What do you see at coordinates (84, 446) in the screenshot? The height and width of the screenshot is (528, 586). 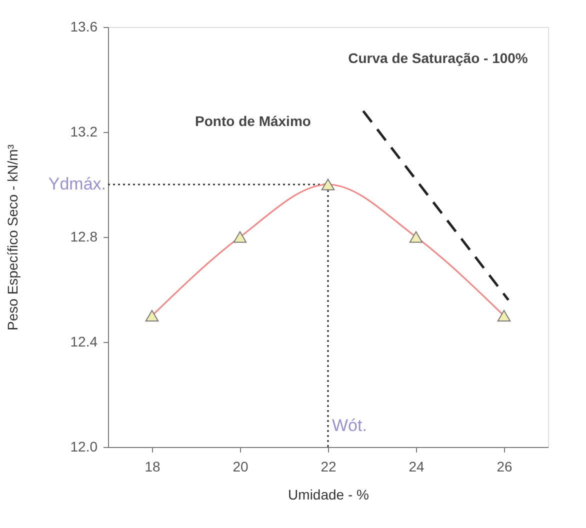 I see `y-tick-label: 12.0` at bounding box center [84, 446].